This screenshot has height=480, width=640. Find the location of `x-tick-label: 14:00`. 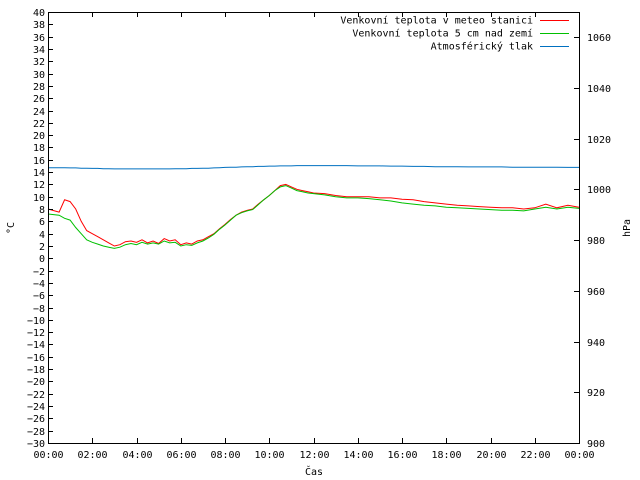

x-tick-label: 14:00 is located at coordinates (358, 455).